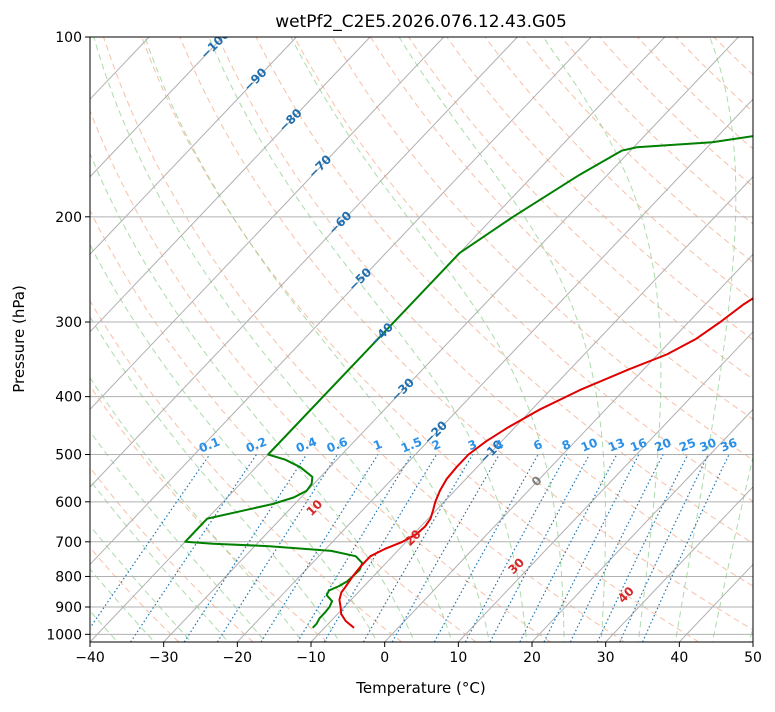  Describe the element at coordinates (337, 445) in the screenshot. I see `mixing-ratio-label: 0.6` at that location.